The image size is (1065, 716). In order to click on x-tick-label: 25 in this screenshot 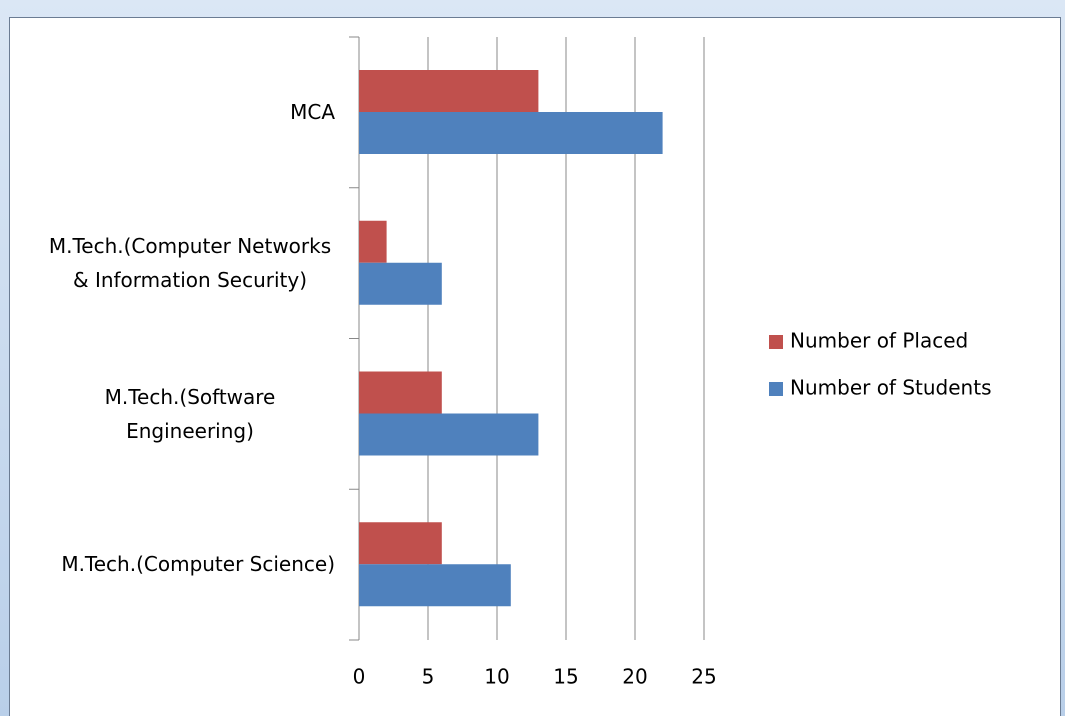, I will do `click(703, 677)`.